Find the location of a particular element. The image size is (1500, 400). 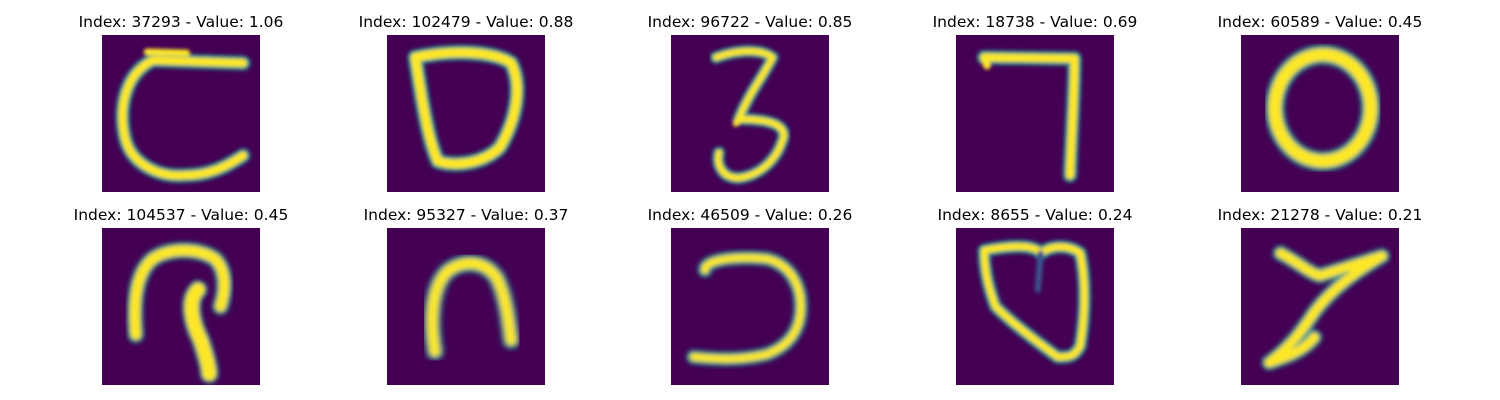

glyph-heart-shape is located at coordinates (1034, 301).